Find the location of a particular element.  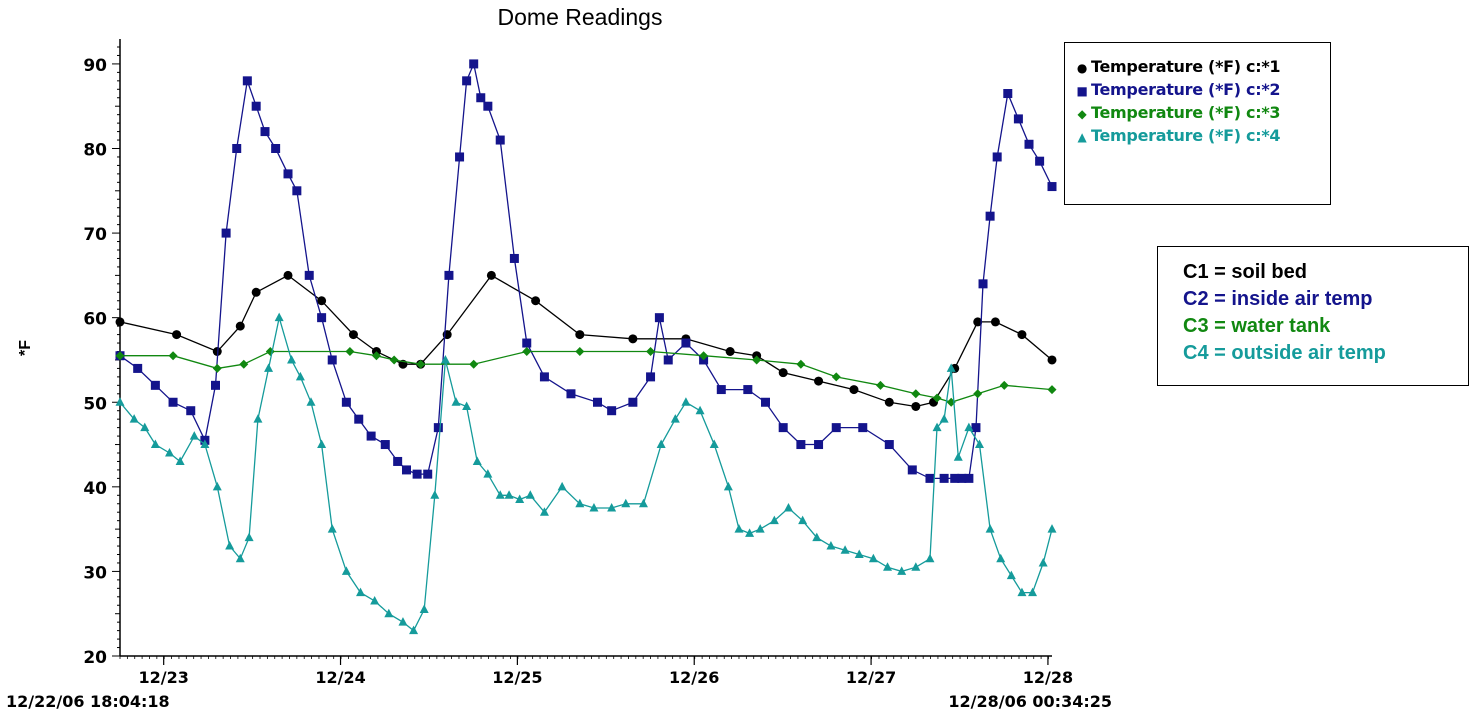

x-tick-label: 12/24 is located at coordinates (340, 677).